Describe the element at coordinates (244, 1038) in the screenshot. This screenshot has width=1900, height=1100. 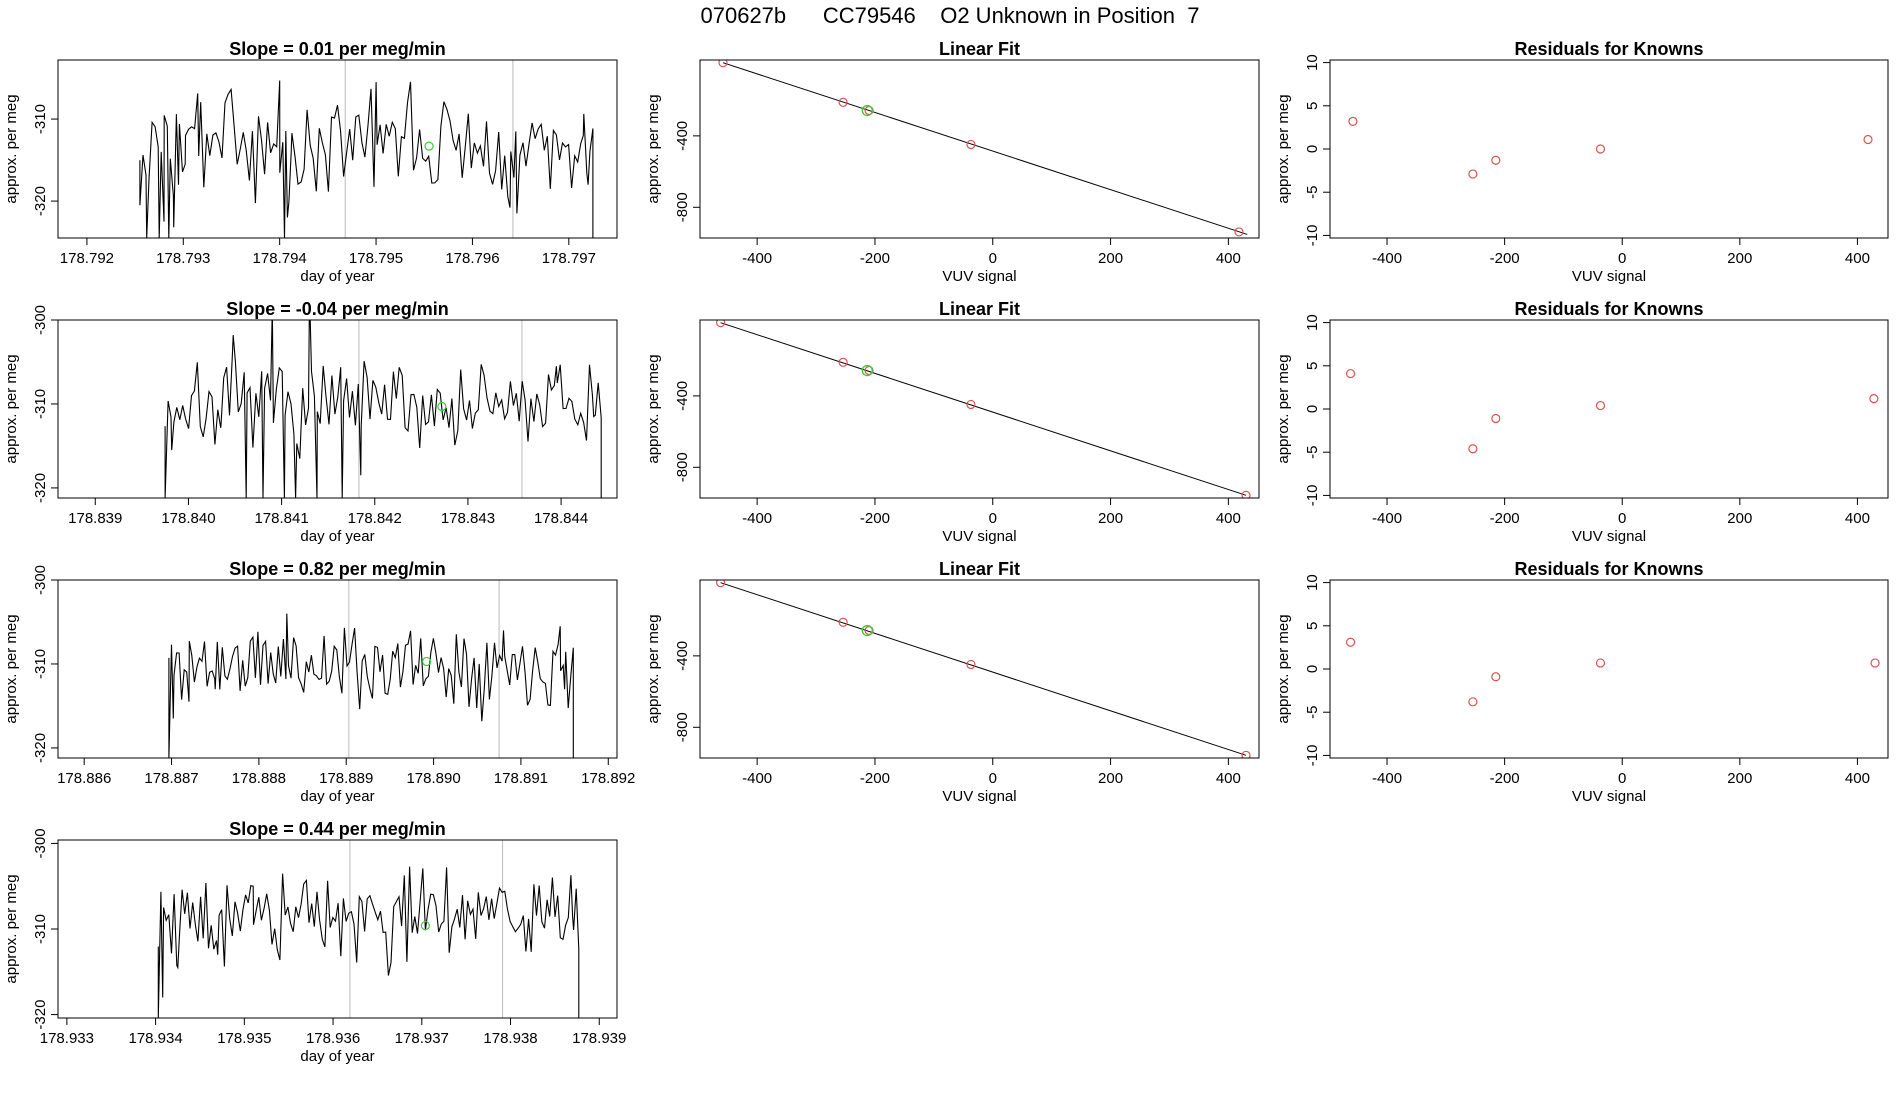
I see `x-tick-label: 178.935` at that location.